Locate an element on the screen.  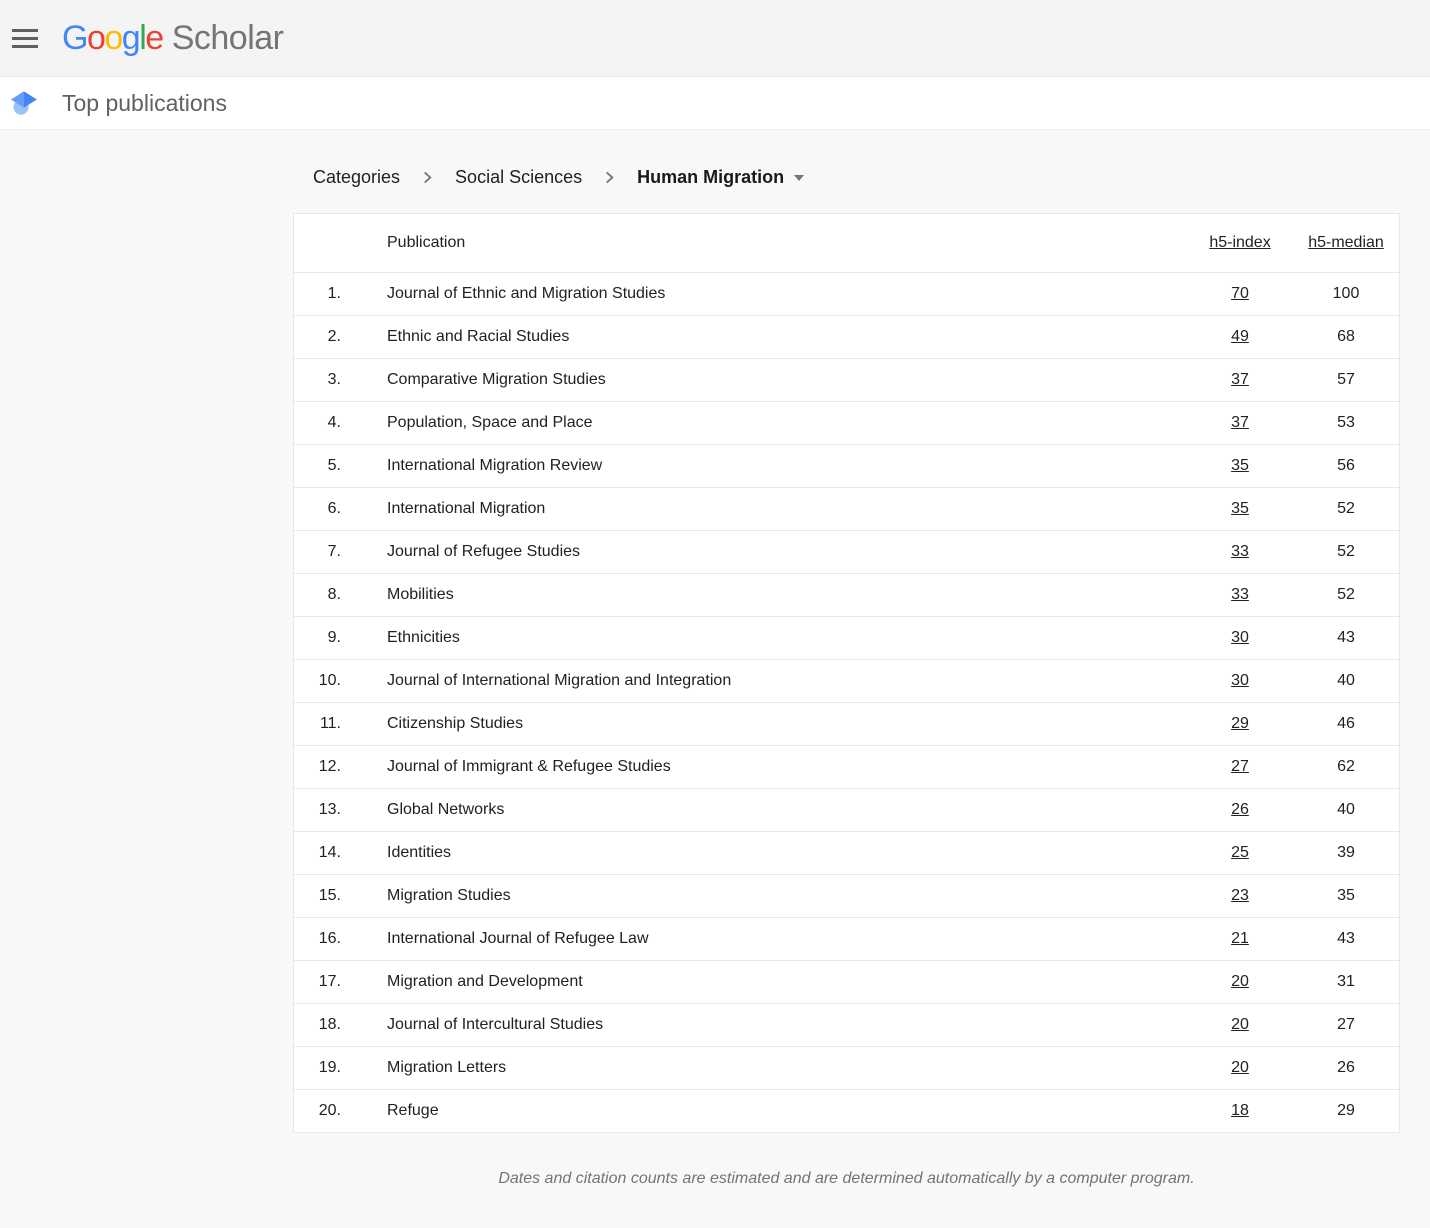
row-h5-index-link: 29 is located at coordinates (1240, 723).